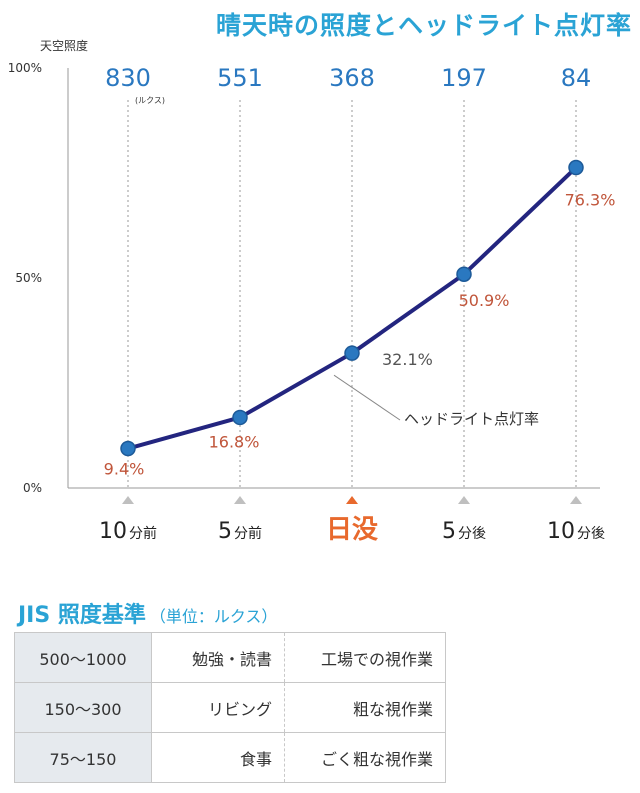  I want to click on table-row: 150〜300 リビング 粗な視作業, so click(230, 707).